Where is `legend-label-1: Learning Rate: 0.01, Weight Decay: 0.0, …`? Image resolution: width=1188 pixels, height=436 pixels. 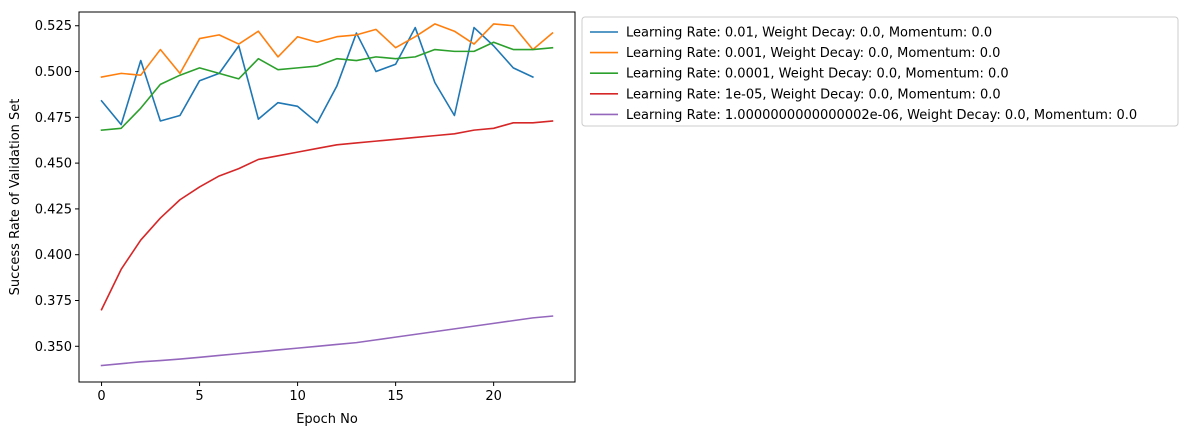
legend-label-1: Learning Rate: 0.01, Weight Decay: 0.0, … is located at coordinates (809, 33).